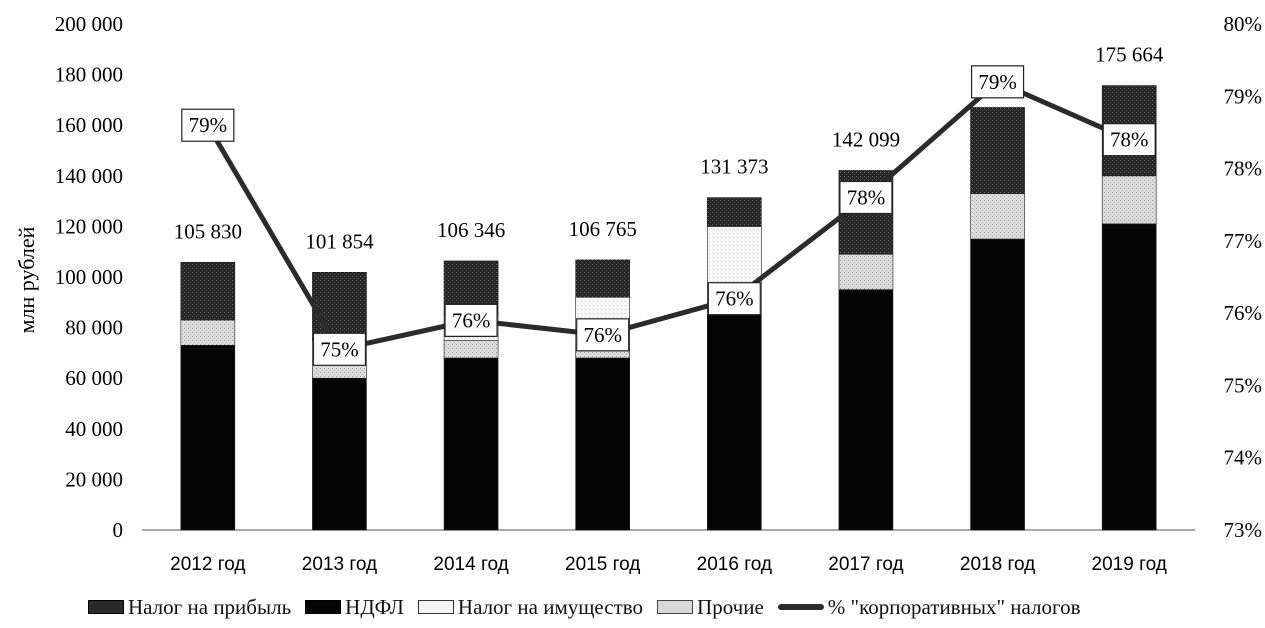  Describe the element at coordinates (997, 564) in the screenshot. I see `x-tick-label: 2018 год` at that location.